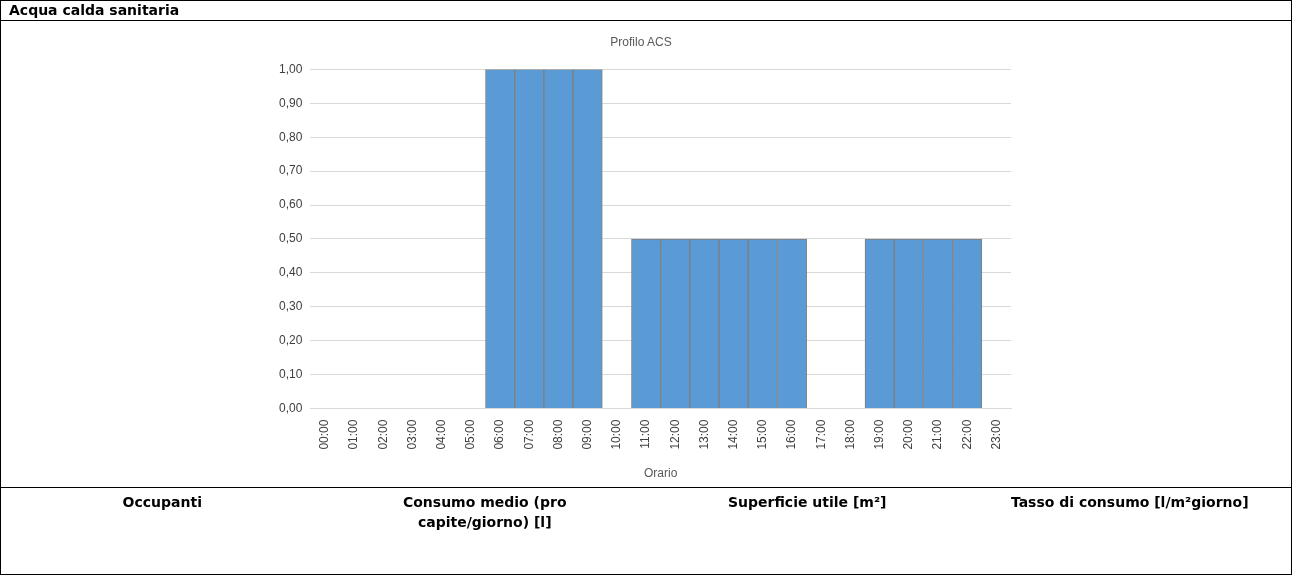  I want to click on y-tick-label: 0,80, so click(291, 136).